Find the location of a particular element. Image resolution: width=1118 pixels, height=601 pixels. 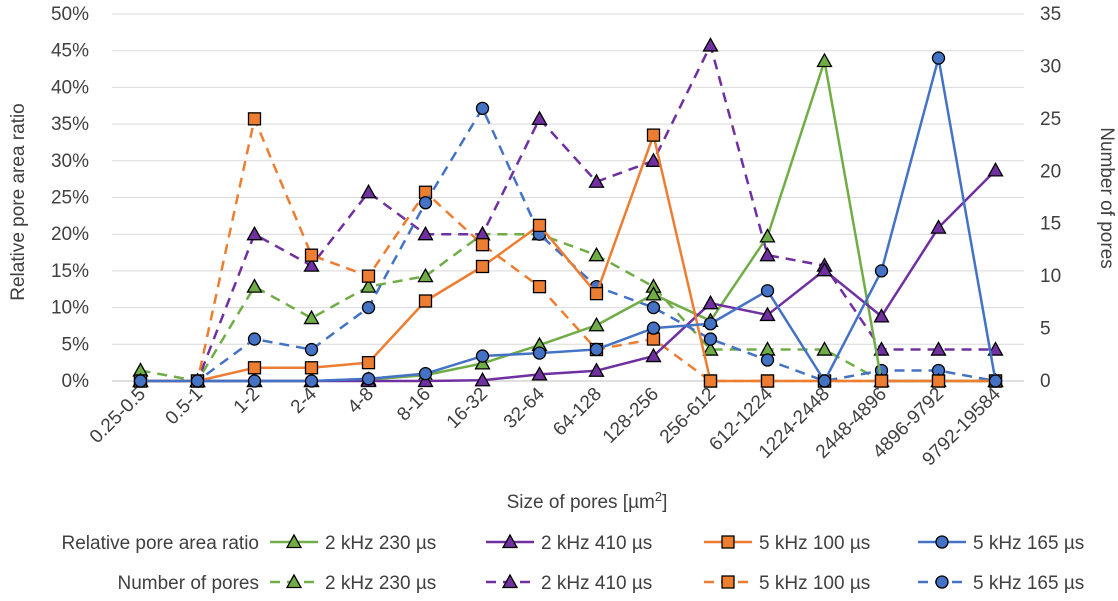

left-axis-ticks: 0% 5% 10% 15% 20% 25% 30% 35% 40% 45% 50% is located at coordinates (70, 198).